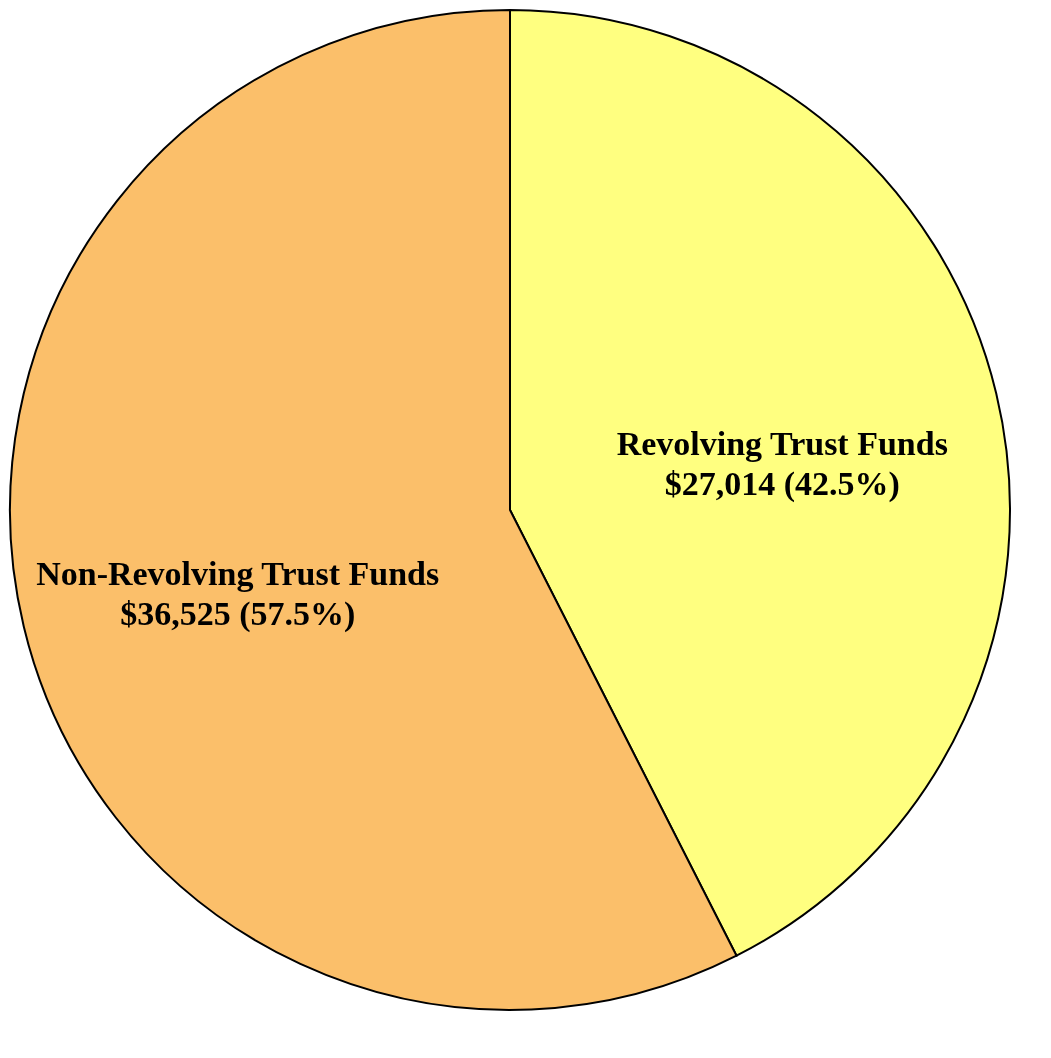 The height and width of the screenshot is (1058, 1051). Describe the element at coordinates (782, 443) in the screenshot. I see `slice-label: Revolving Trust Funds` at that location.